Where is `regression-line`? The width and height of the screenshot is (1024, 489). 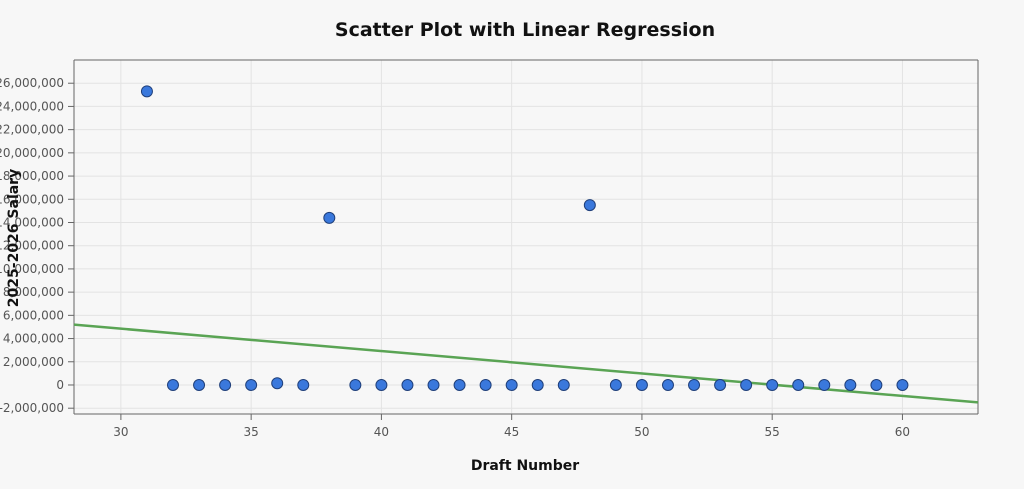
regression-line is located at coordinates (526, 363).